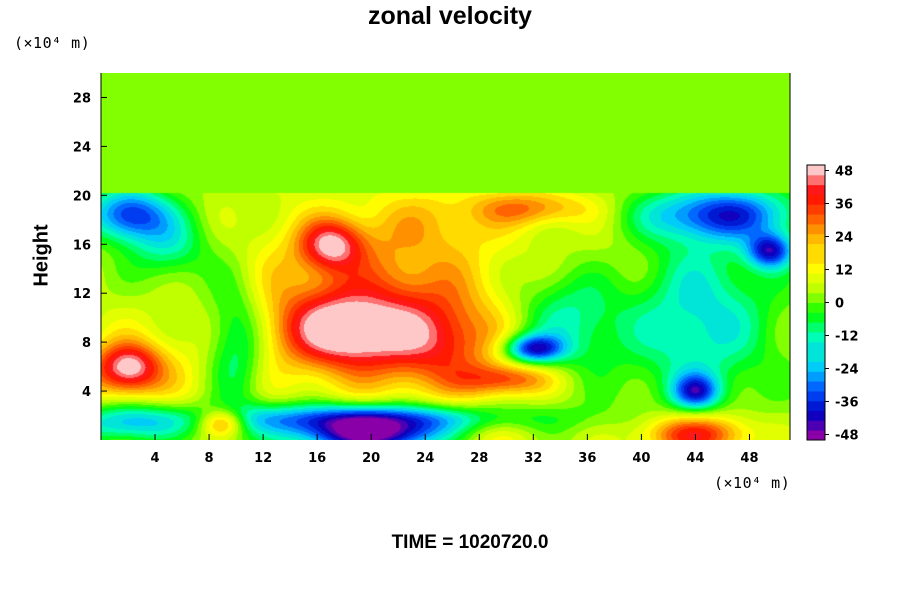 The image size is (900, 600). I want to click on x-axis-unit-label: (×10⁴ m), so click(752, 483).